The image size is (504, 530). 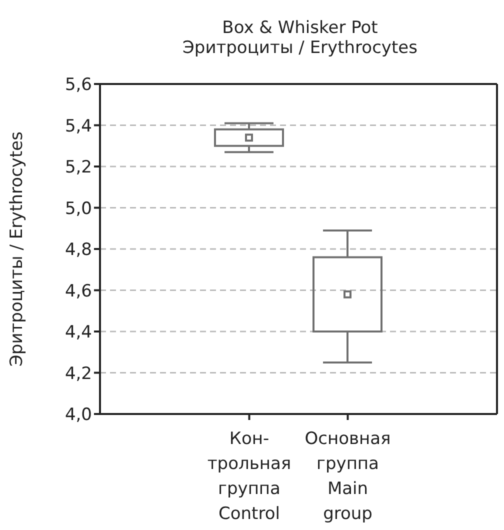 What do you see at coordinates (78, 374) in the screenshot?
I see `y-tick-label: 4,2` at bounding box center [78, 374].